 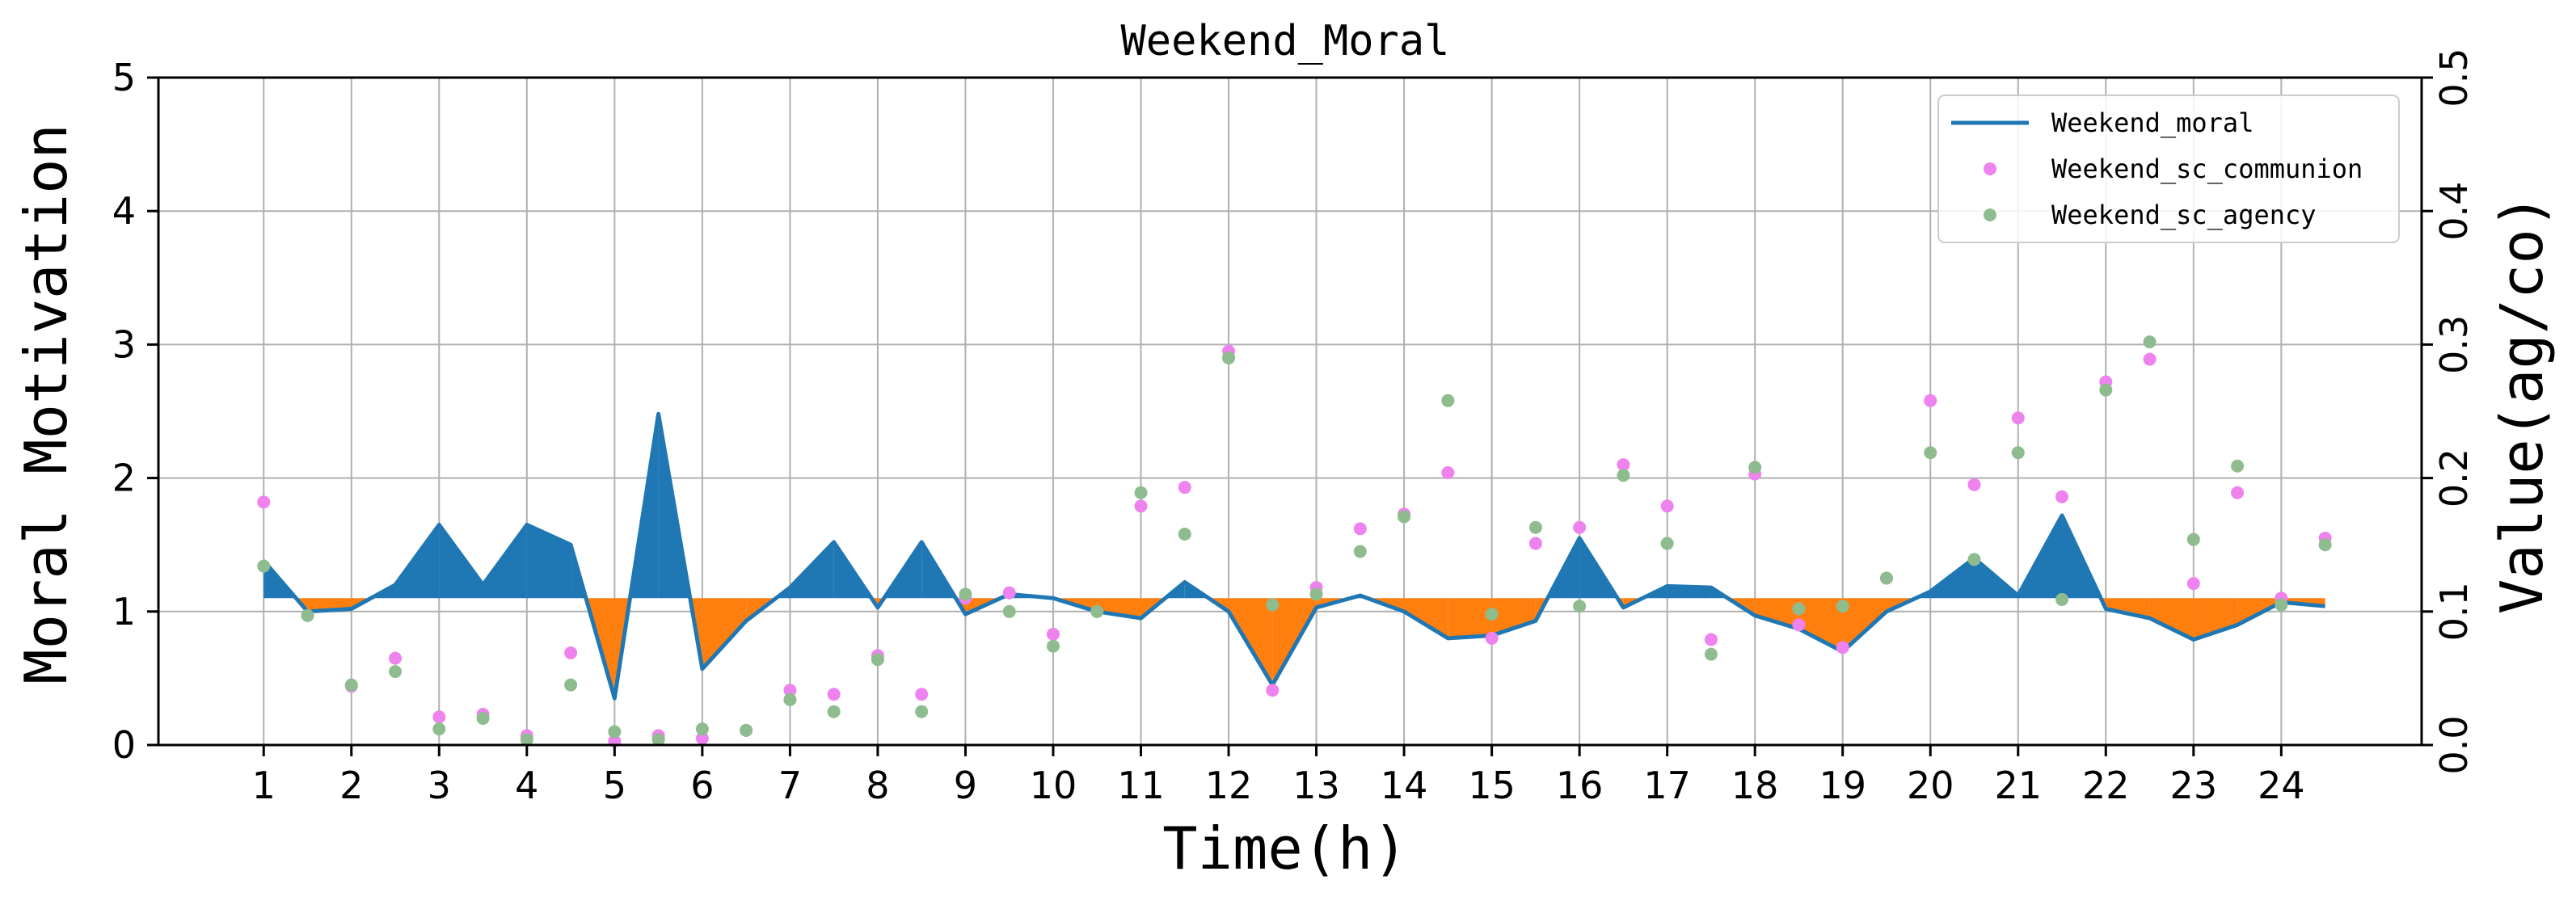 I want to click on y-tick-label: 3, so click(x=124, y=344).